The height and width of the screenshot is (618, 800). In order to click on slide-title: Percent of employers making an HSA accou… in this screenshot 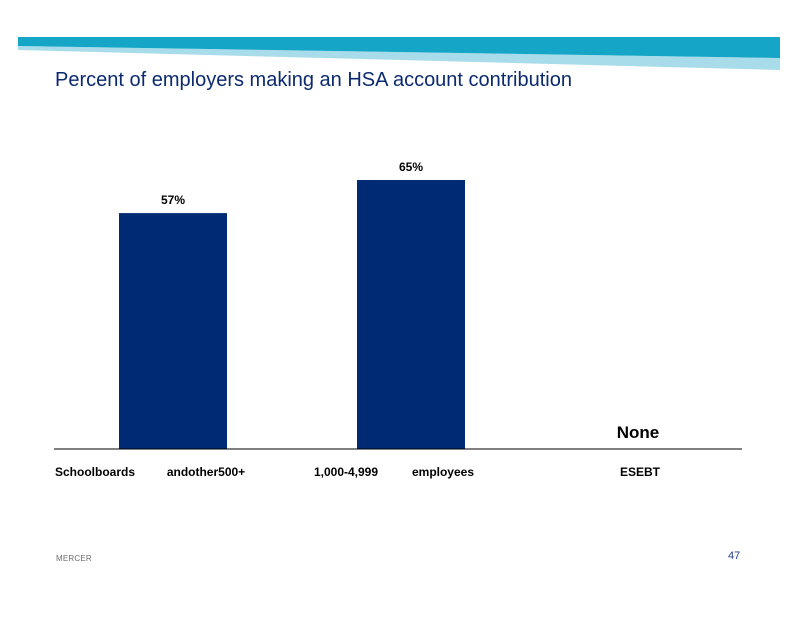, I will do `click(313, 80)`.